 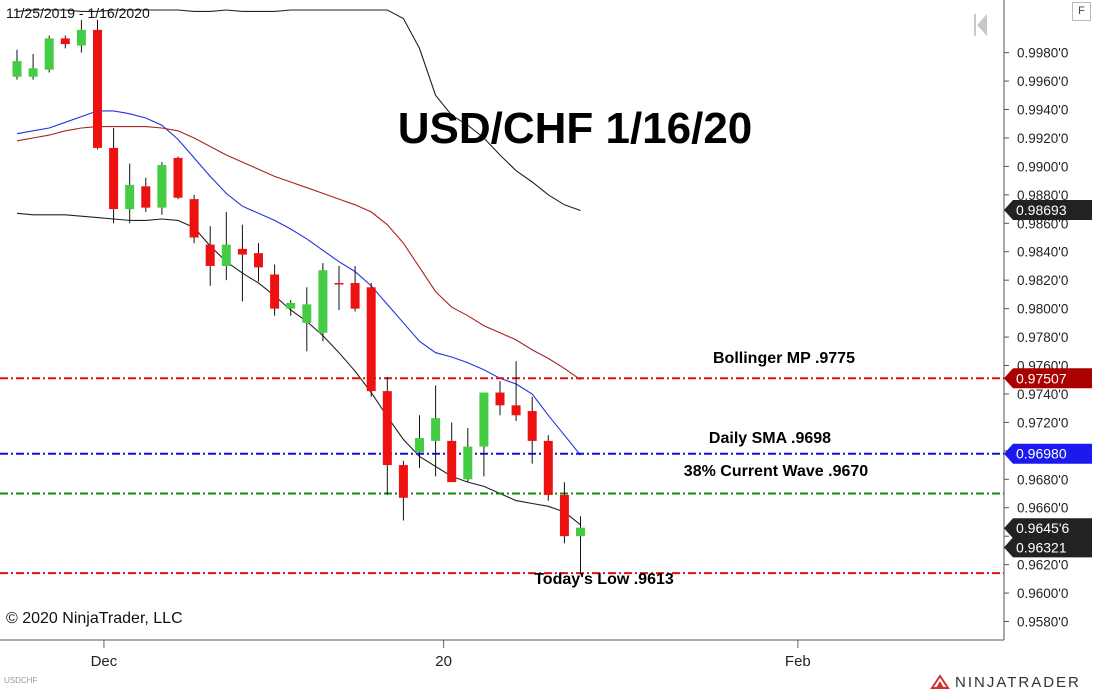 I want to click on y-tick-label: 0.9820'0, so click(x=1042, y=280).